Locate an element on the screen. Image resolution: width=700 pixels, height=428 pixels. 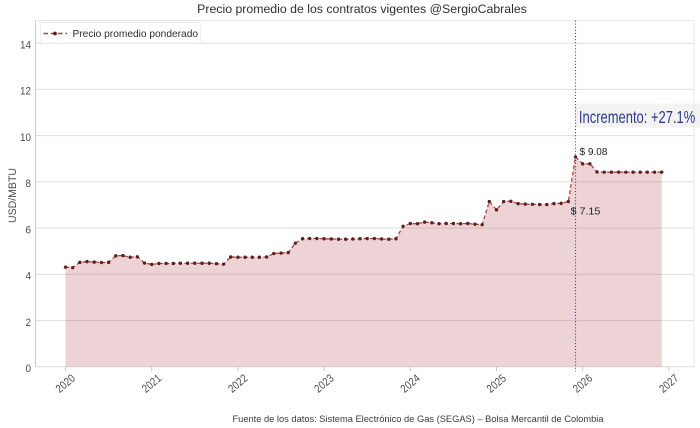
svg-text: 12 is located at coordinates (25, 92).